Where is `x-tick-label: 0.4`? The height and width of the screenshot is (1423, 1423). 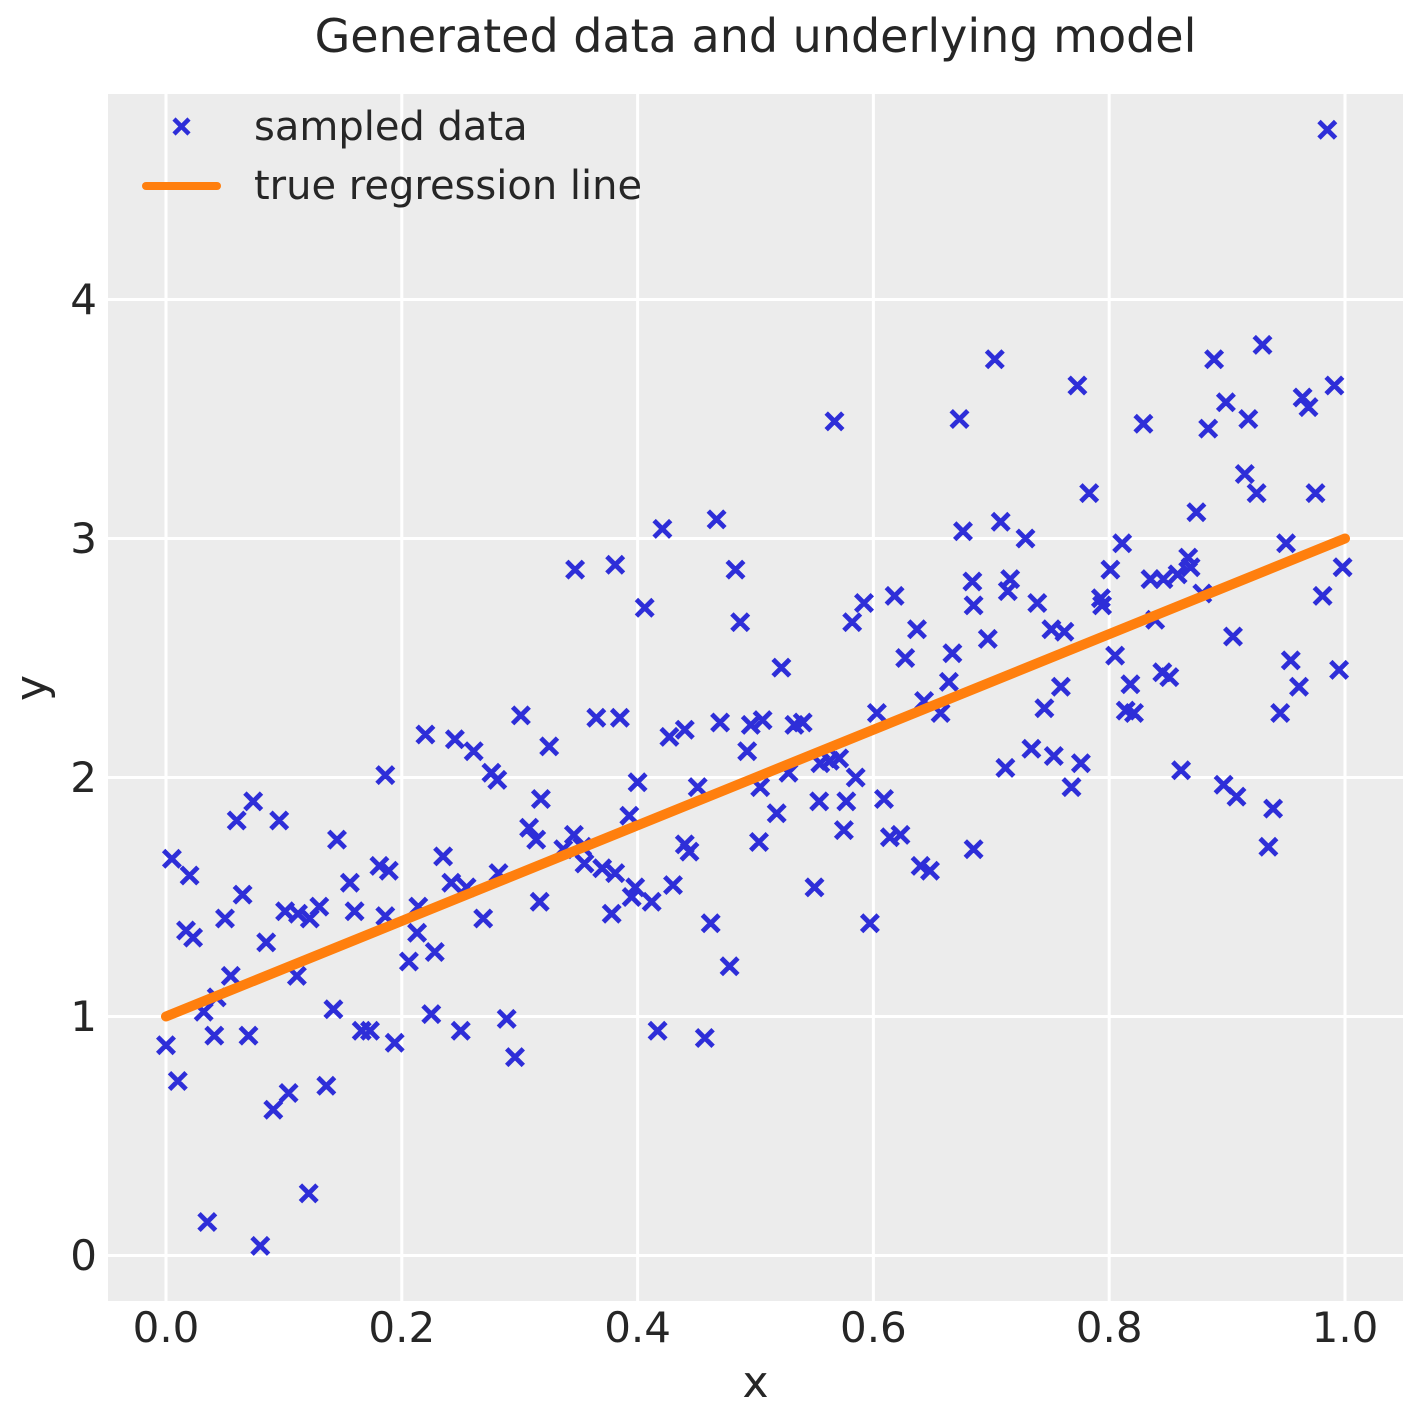 x-tick-label: 0.4 is located at coordinates (637, 1327).